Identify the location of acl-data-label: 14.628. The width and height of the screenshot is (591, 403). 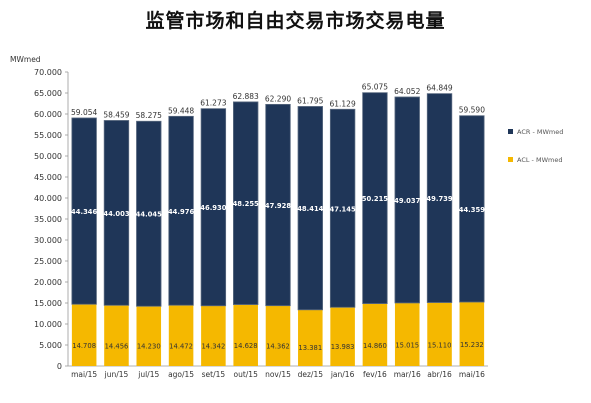
(246, 346).